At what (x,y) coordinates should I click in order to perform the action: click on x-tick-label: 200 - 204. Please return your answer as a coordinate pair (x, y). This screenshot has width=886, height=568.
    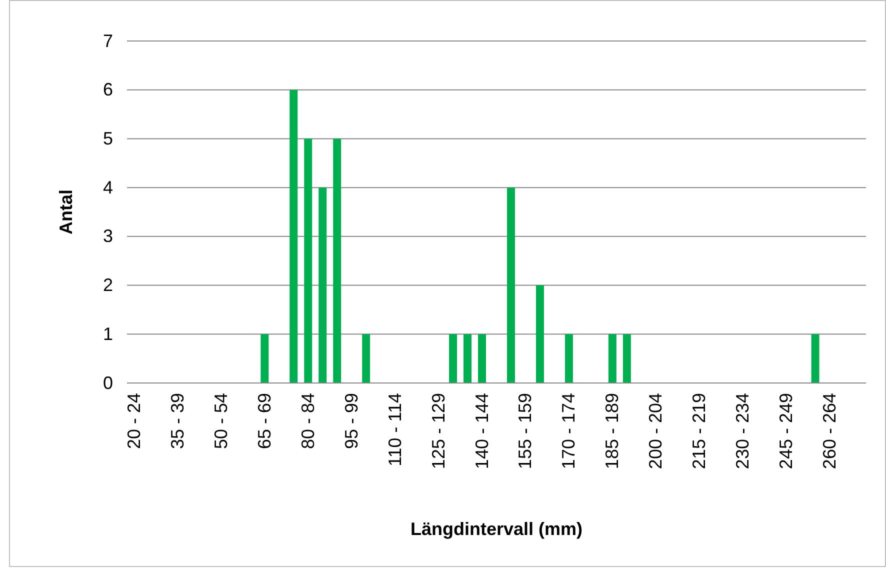
    Looking at the image, I should click on (656, 431).